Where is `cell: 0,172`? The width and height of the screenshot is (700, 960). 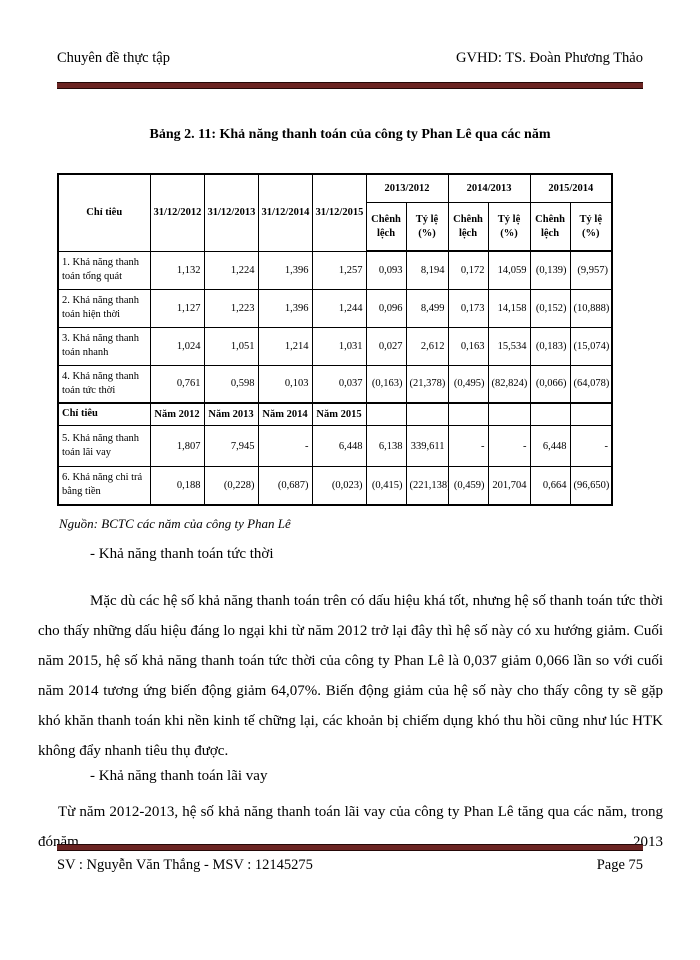 cell: 0,172 is located at coordinates (468, 270).